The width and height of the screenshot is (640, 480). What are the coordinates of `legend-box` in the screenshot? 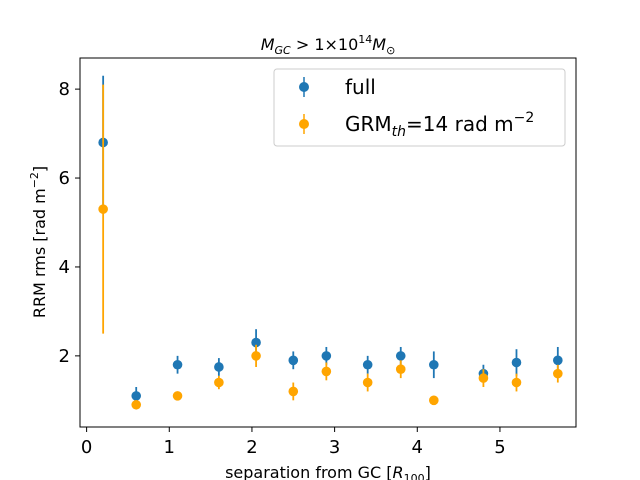 It's located at (419, 107).